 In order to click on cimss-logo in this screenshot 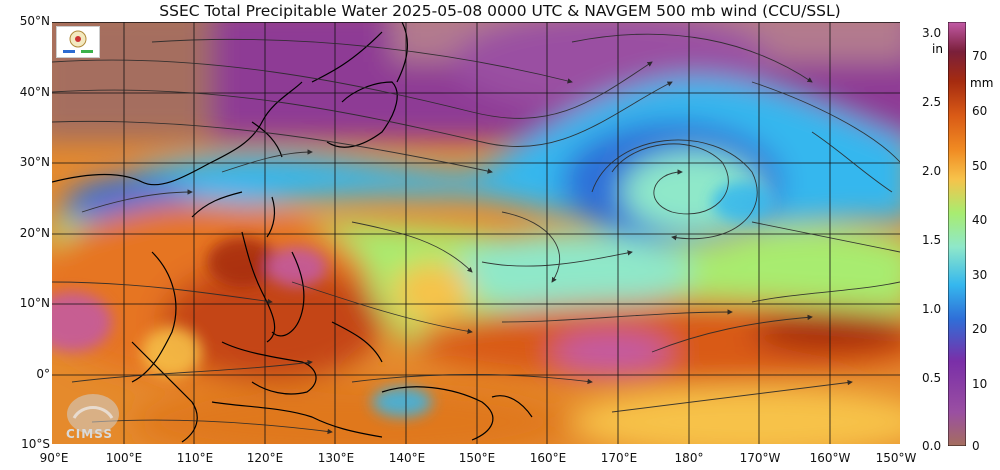, I will do `click(95, 419)`.